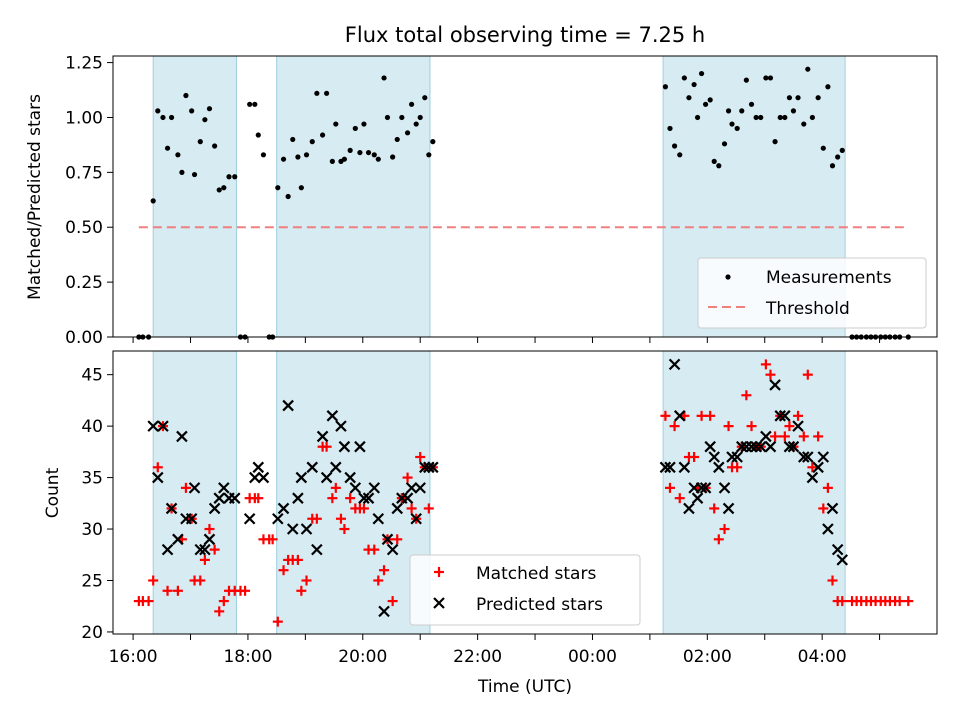  What do you see at coordinates (592, 657) in the screenshot?
I see `xtick-label: 00:00` at bounding box center [592, 657].